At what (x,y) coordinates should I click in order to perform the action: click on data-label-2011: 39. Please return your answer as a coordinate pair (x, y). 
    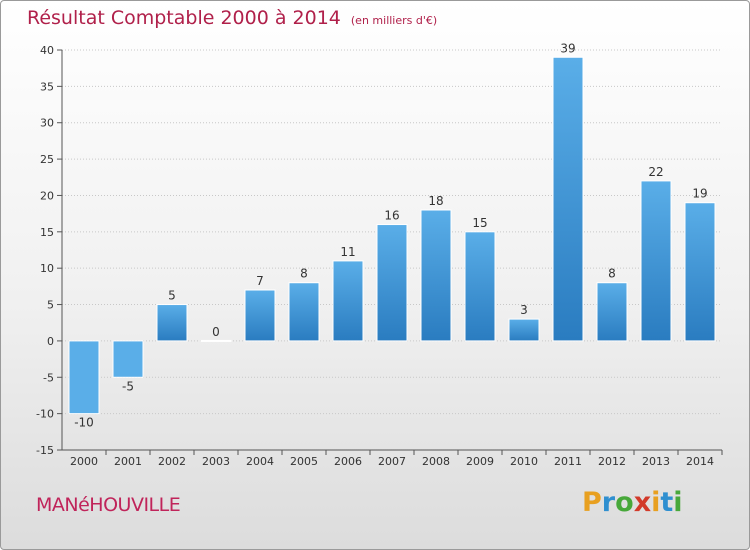
    Looking at the image, I should click on (567, 48).